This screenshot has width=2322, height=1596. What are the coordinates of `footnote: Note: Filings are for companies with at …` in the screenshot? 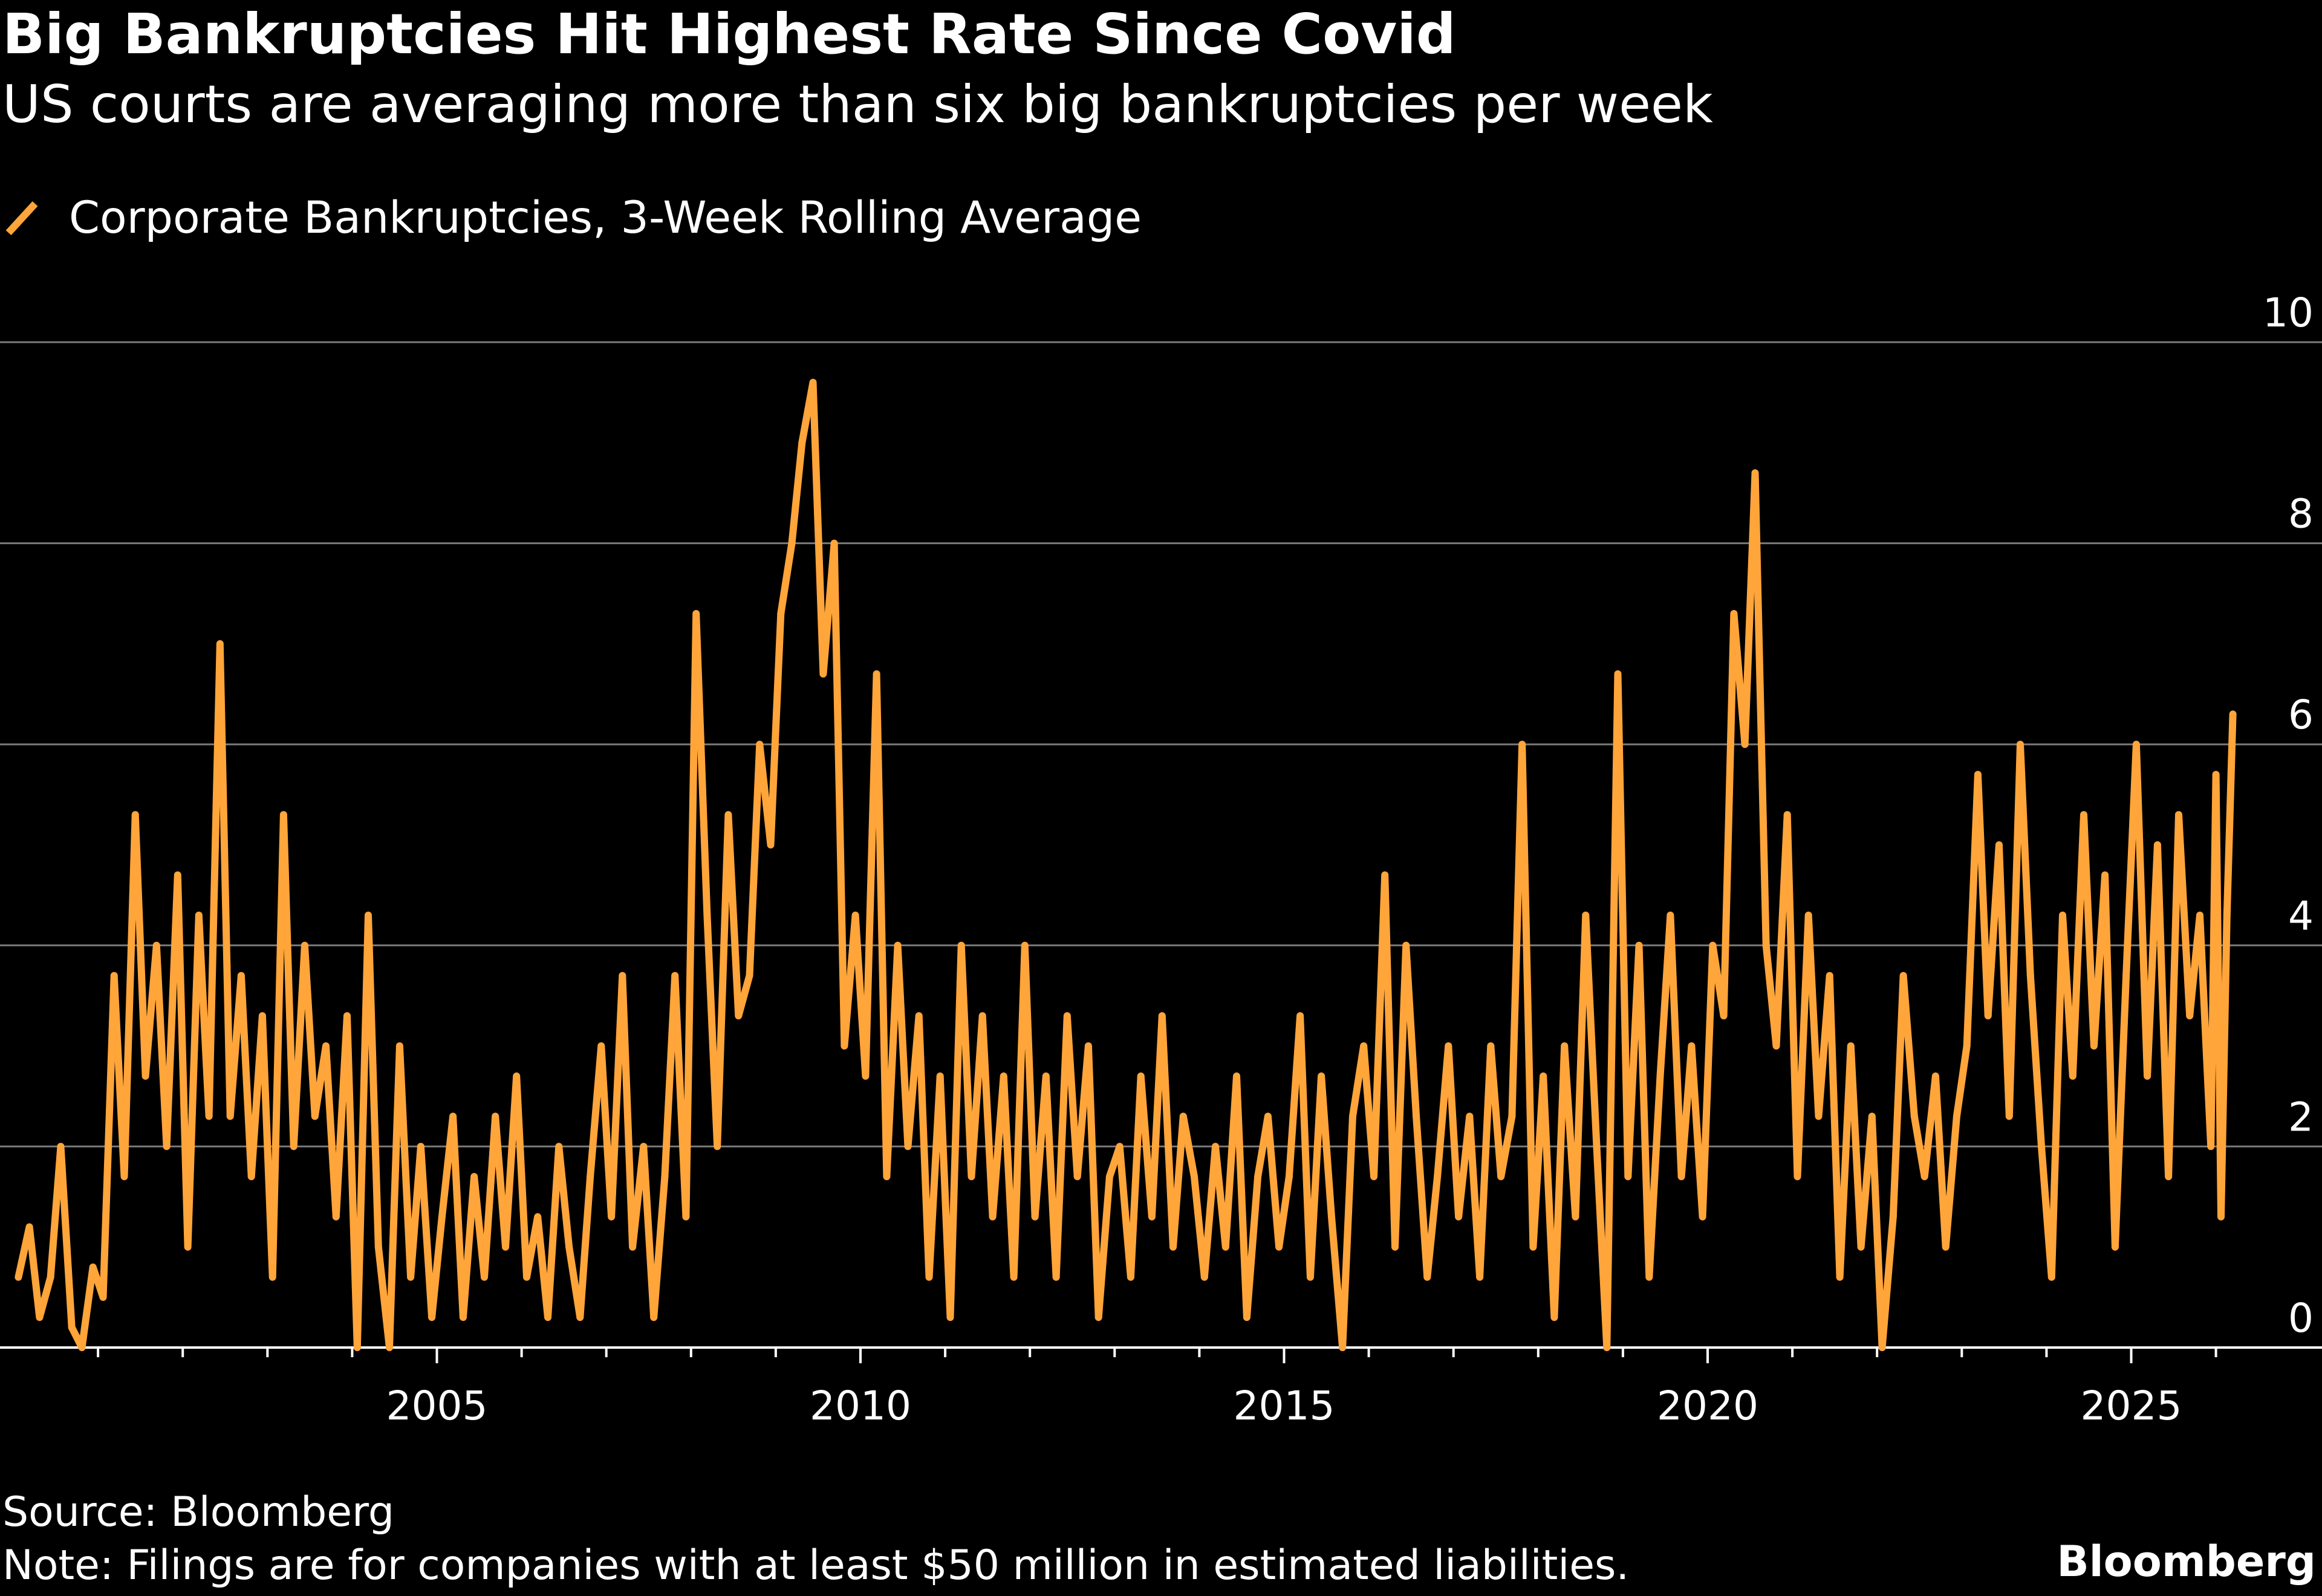 It's located at (816, 1565).